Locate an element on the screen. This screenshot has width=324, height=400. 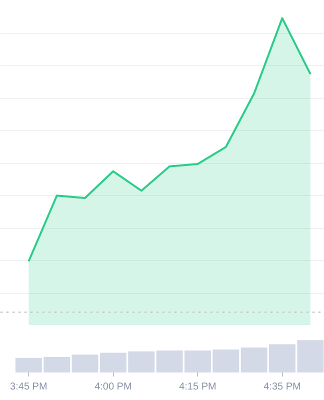
x-tick-label: 4:00 PM is located at coordinates (113, 387).